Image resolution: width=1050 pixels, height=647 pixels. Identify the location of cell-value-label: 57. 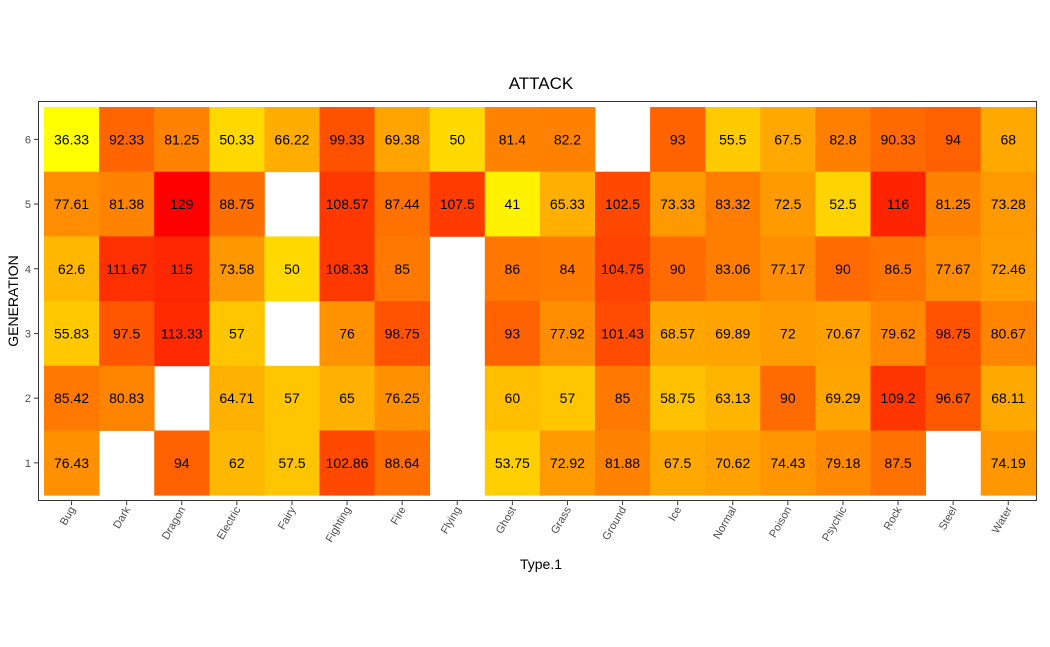
(237, 333).